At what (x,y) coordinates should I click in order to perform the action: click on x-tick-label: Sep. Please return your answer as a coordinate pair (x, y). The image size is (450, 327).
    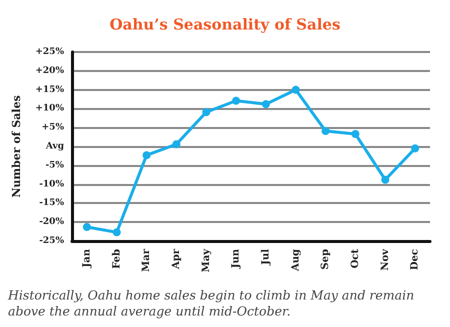
    Looking at the image, I should click on (326, 259).